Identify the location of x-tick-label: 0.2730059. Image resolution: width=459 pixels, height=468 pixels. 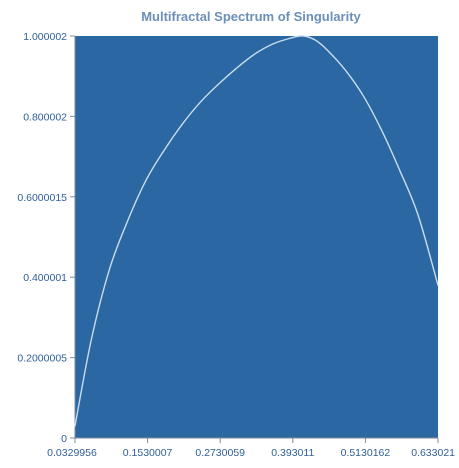
(220, 453).